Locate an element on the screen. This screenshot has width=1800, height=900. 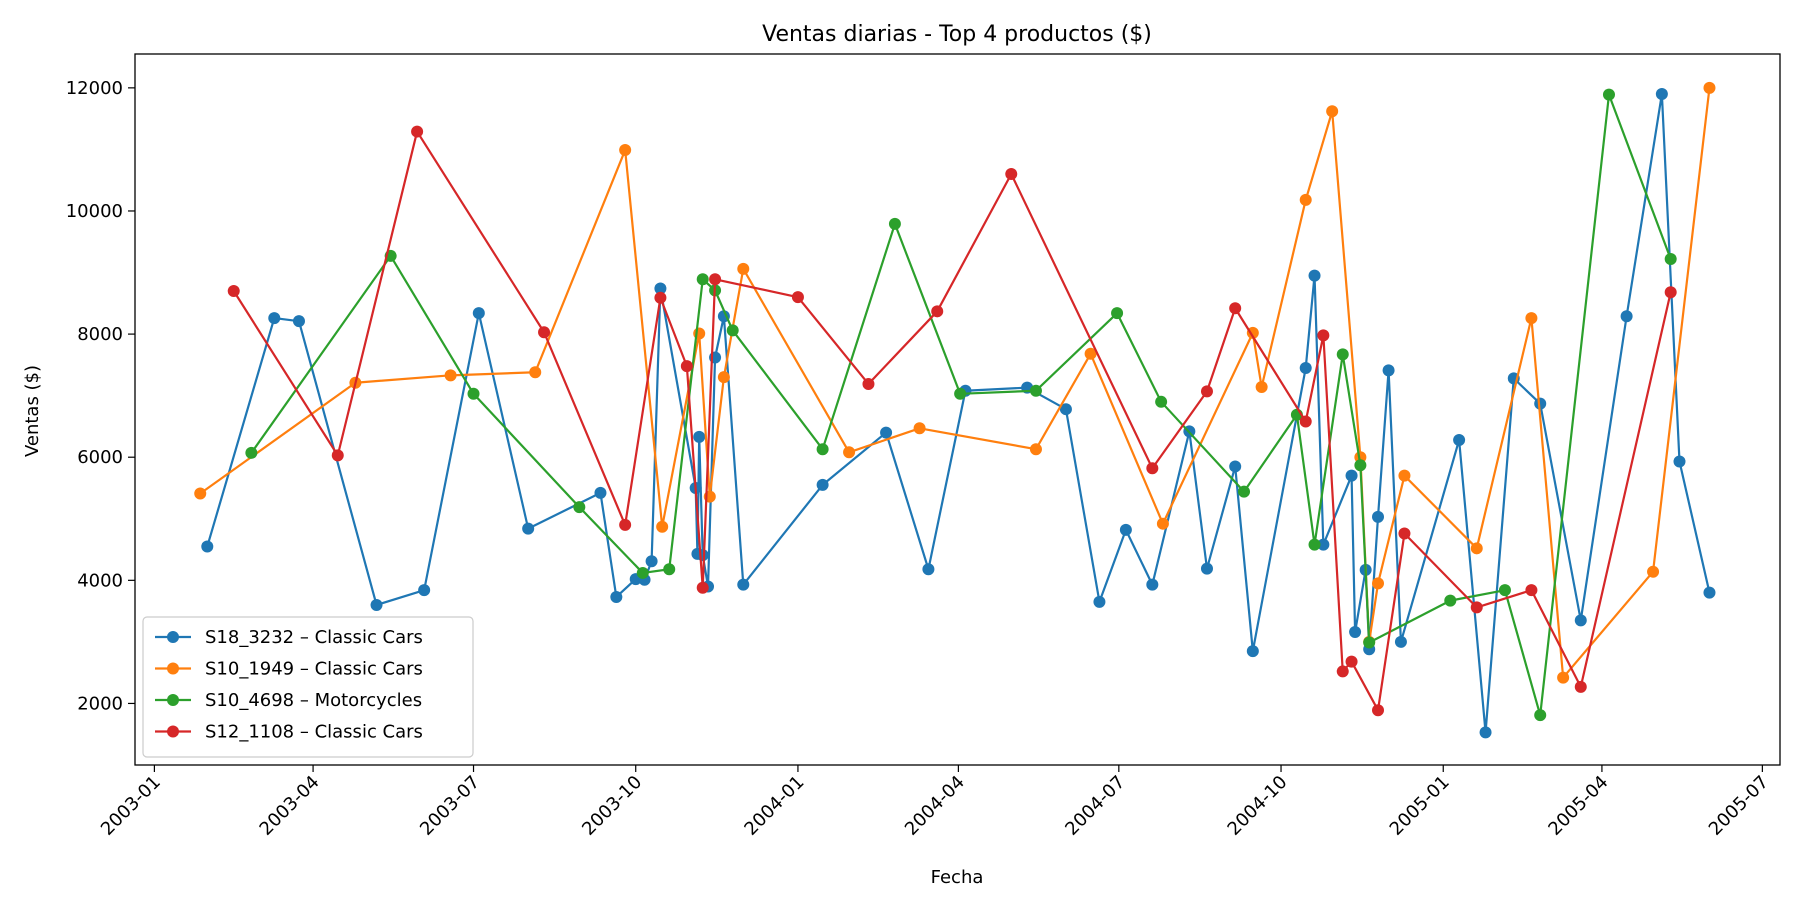
legend-label: S10_1949 – Classic Cars is located at coordinates (314, 669).